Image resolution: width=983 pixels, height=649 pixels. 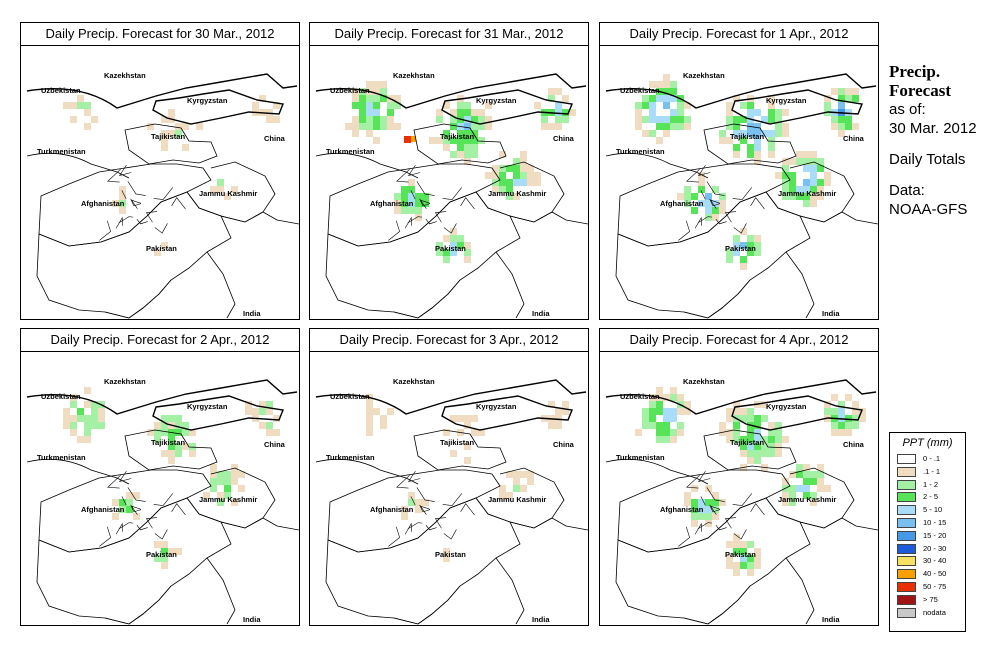 I want to click on panel-title: Daily Precip. Forecast for 2 Apr., 2012, so click(x=160, y=340).